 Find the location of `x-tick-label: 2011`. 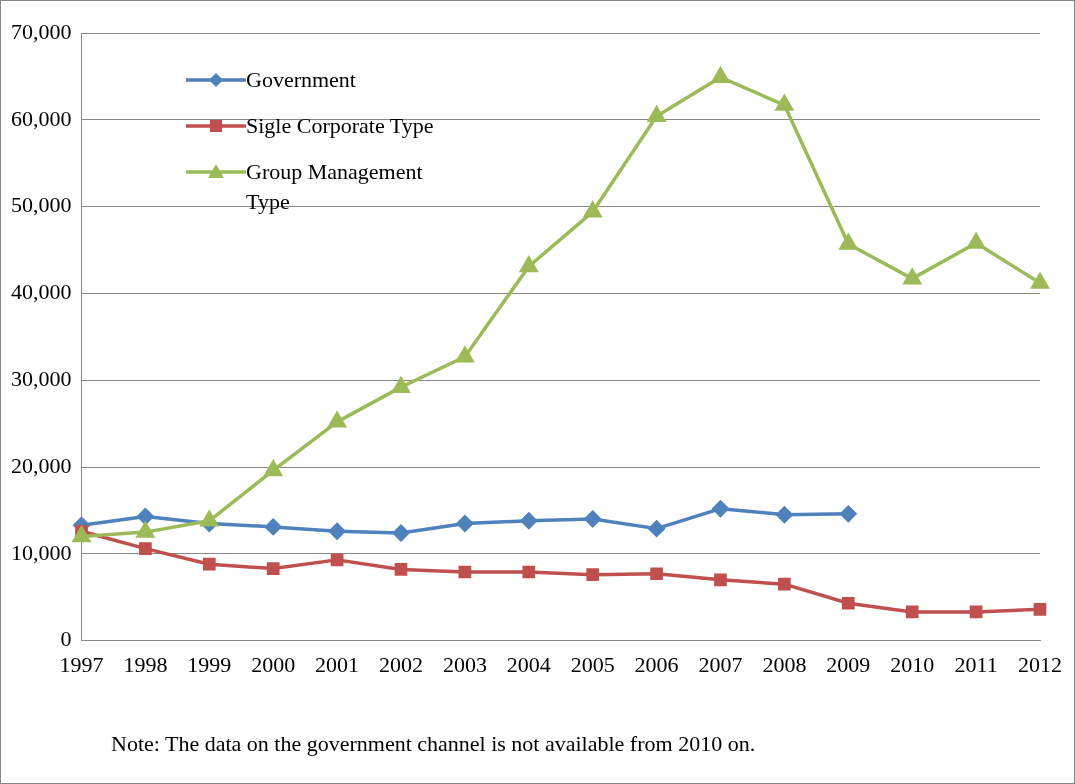

x-tick-label: 2011 is located at coordinates (976, 664).